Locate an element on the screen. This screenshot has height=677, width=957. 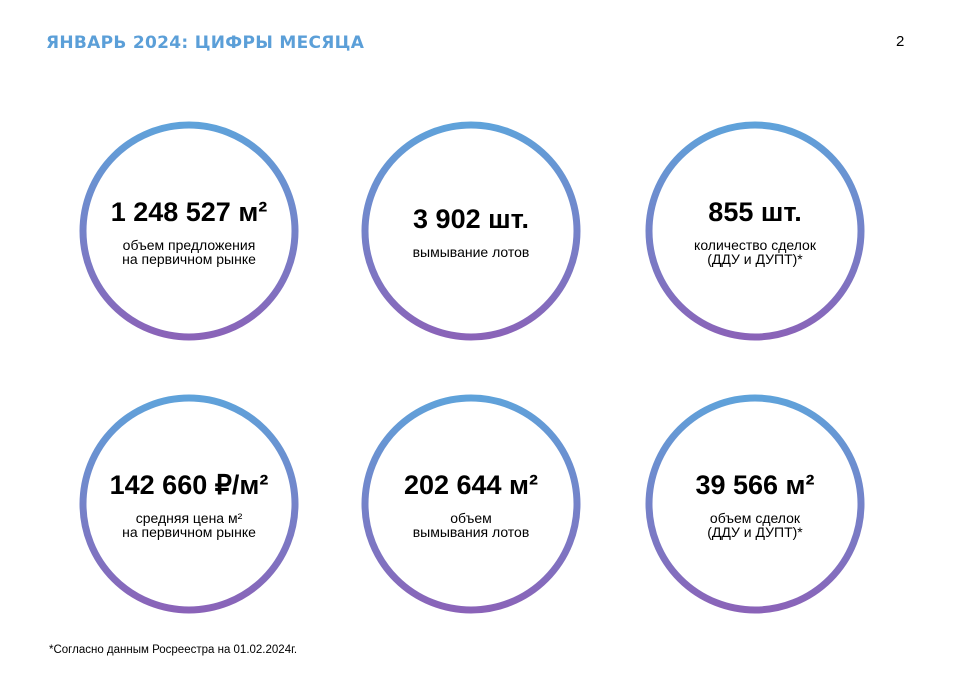
metric-label-line1: вымывание лотов is located at coordinates (471, 252).